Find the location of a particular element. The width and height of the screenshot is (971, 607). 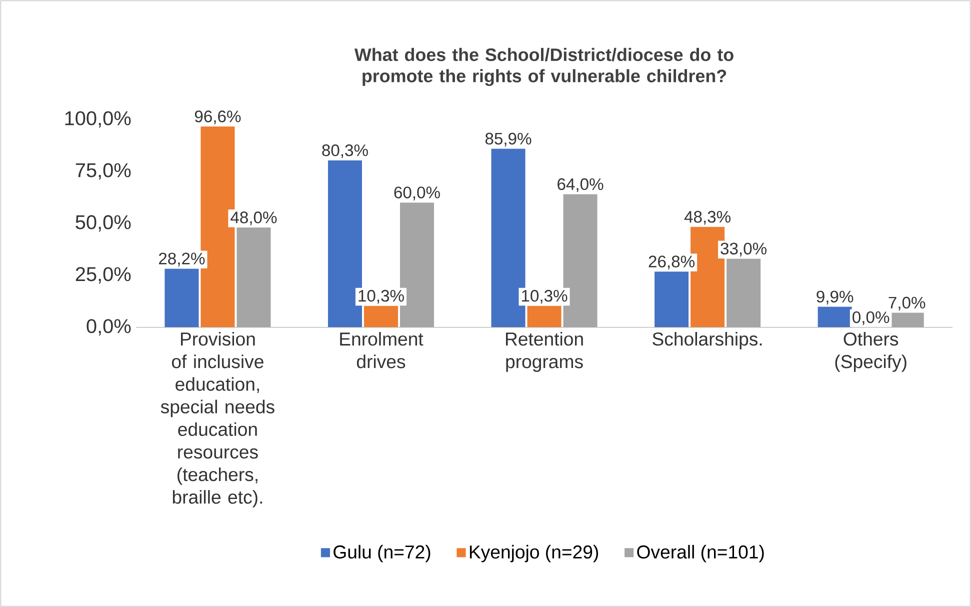

x-tick-label: Enrolment drives is located at coordinates (382, 350).